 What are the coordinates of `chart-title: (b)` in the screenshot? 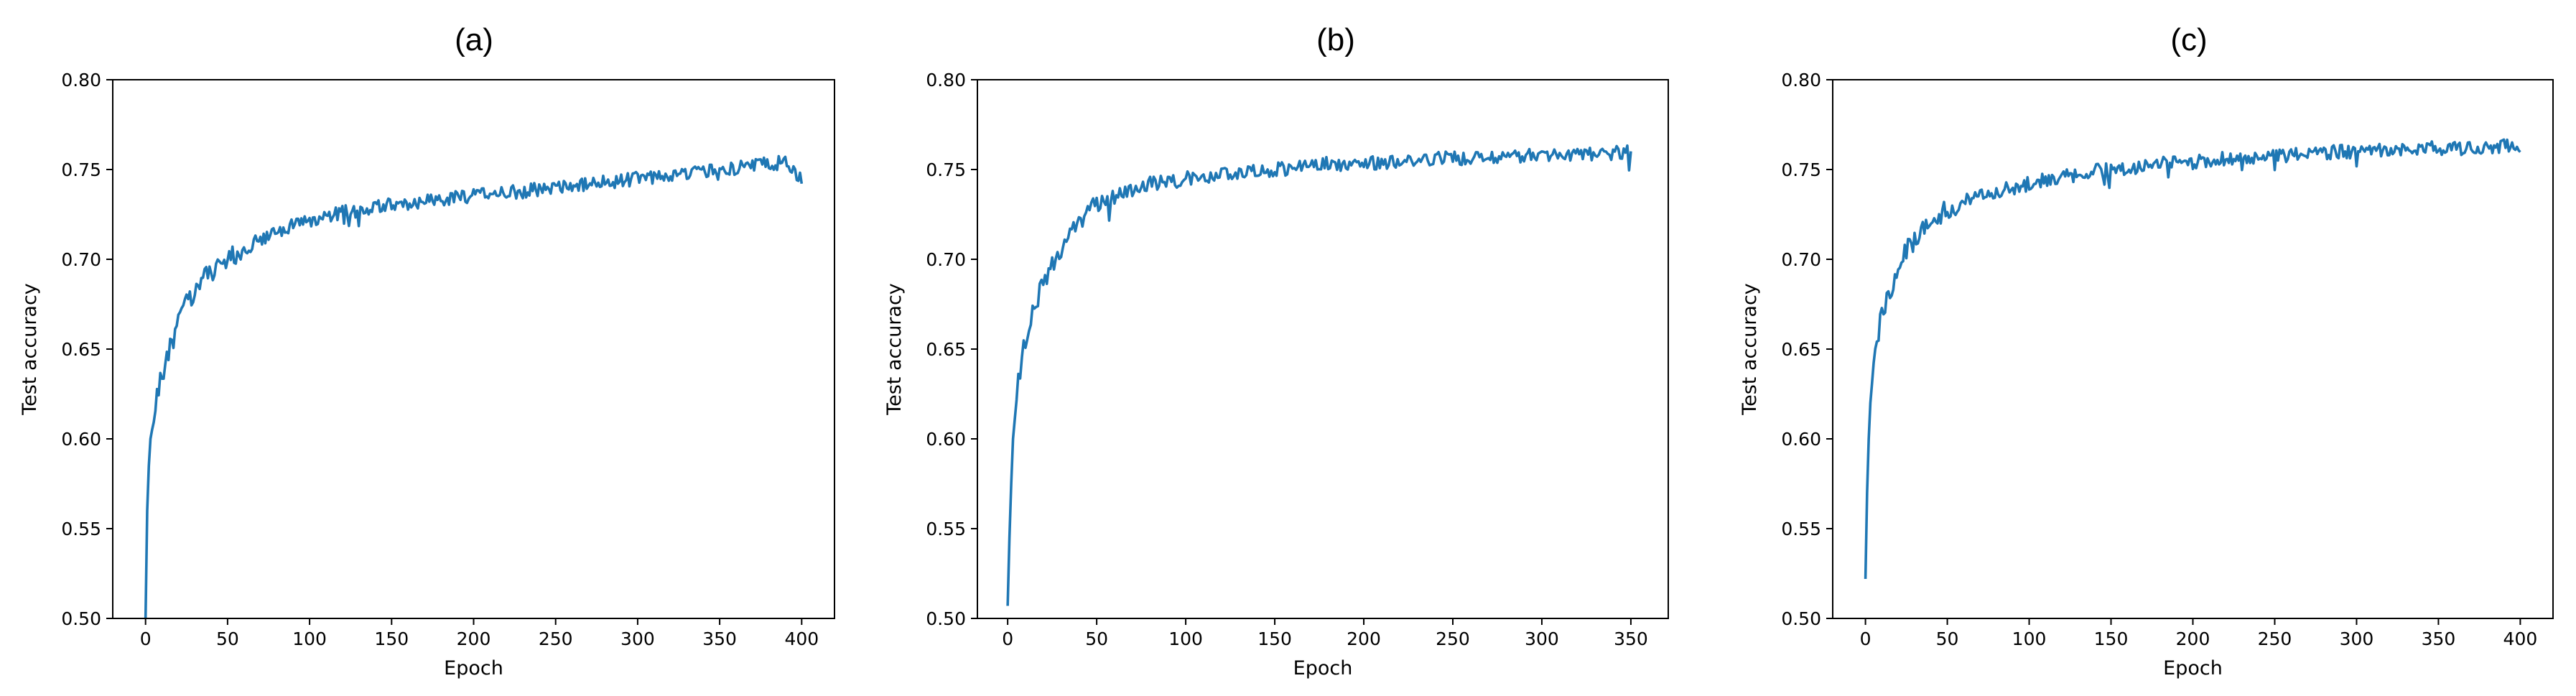 It's located at (1335, 39).